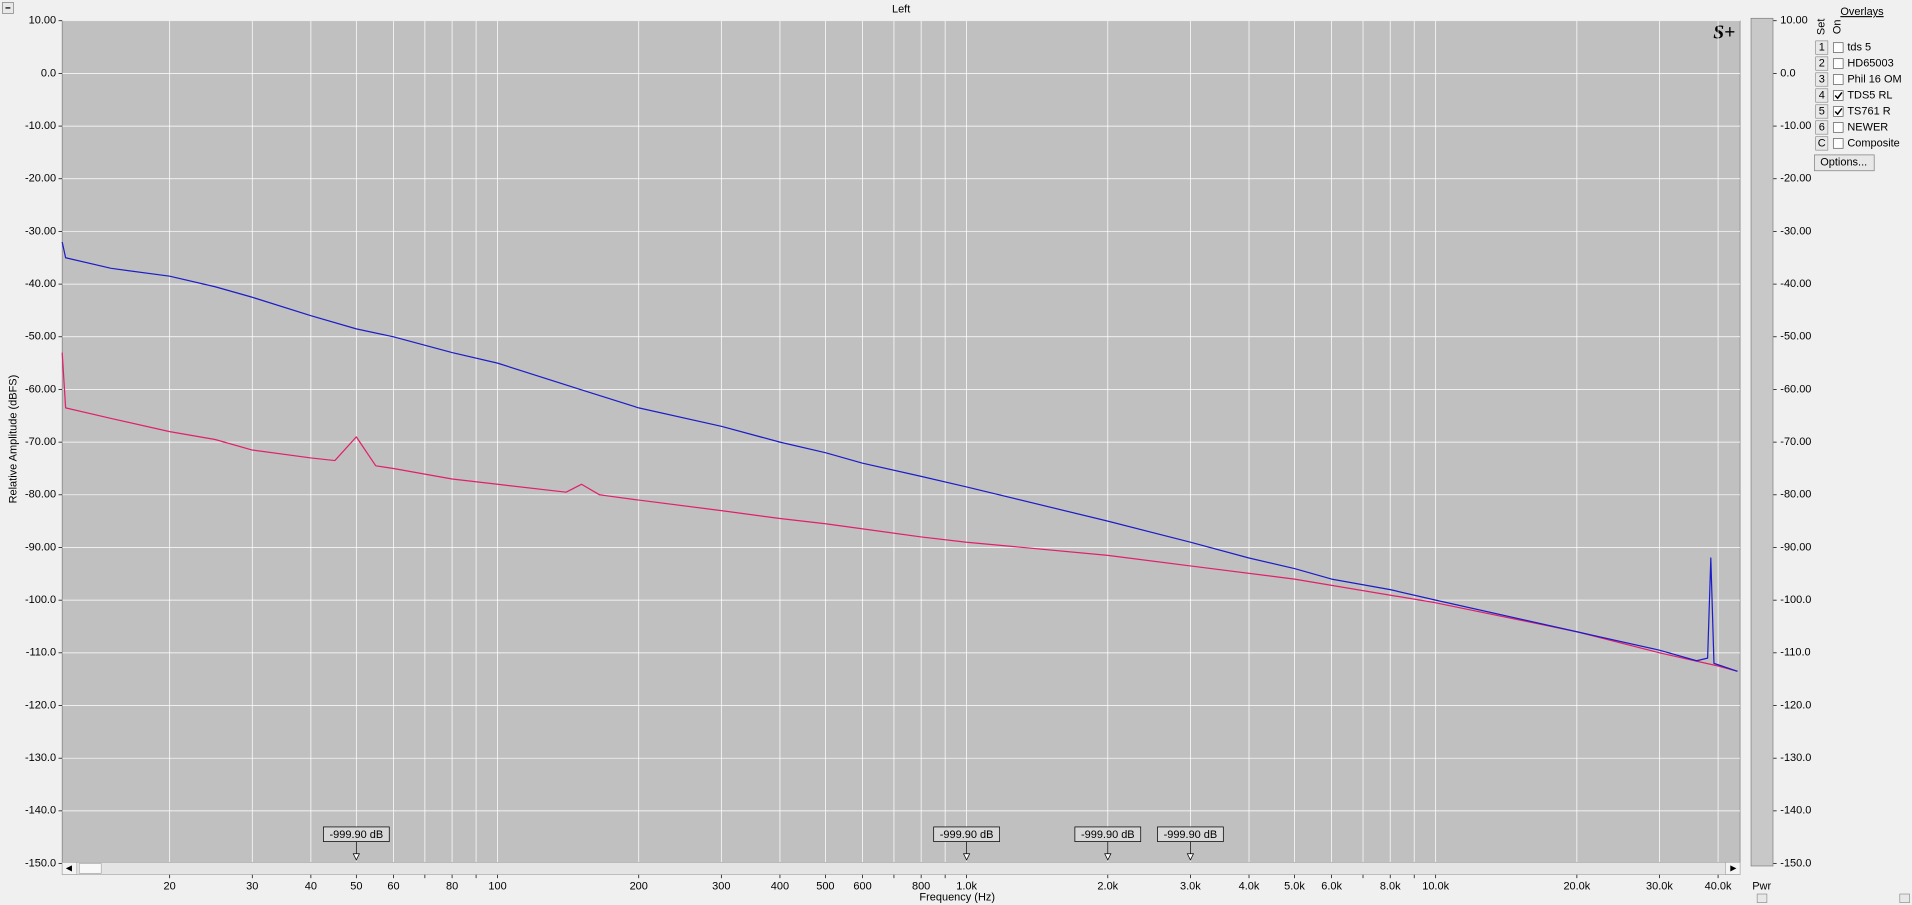 The image size is (1912, 905). What do you see at coordinates (901, 10) in the screenshot?
I see `chart-title: Left` at bounding box center [901, 10].